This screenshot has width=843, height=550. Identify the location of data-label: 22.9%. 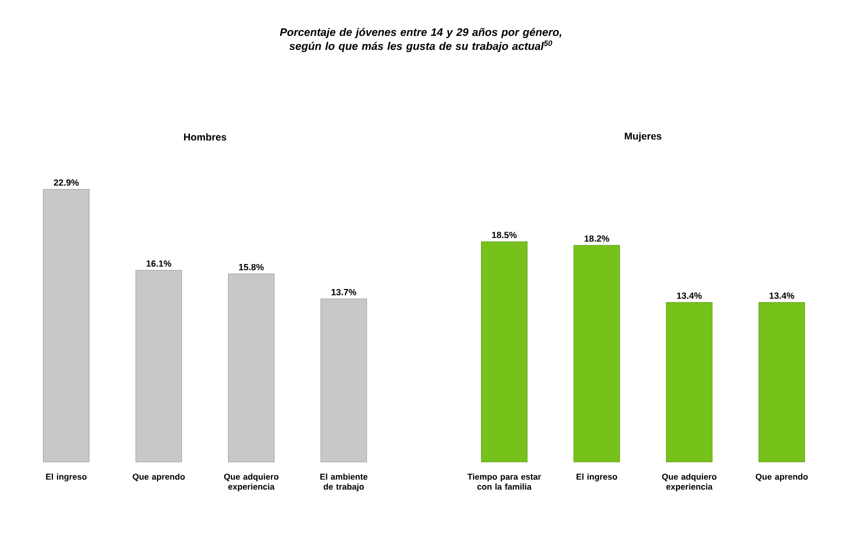
(66, 182).